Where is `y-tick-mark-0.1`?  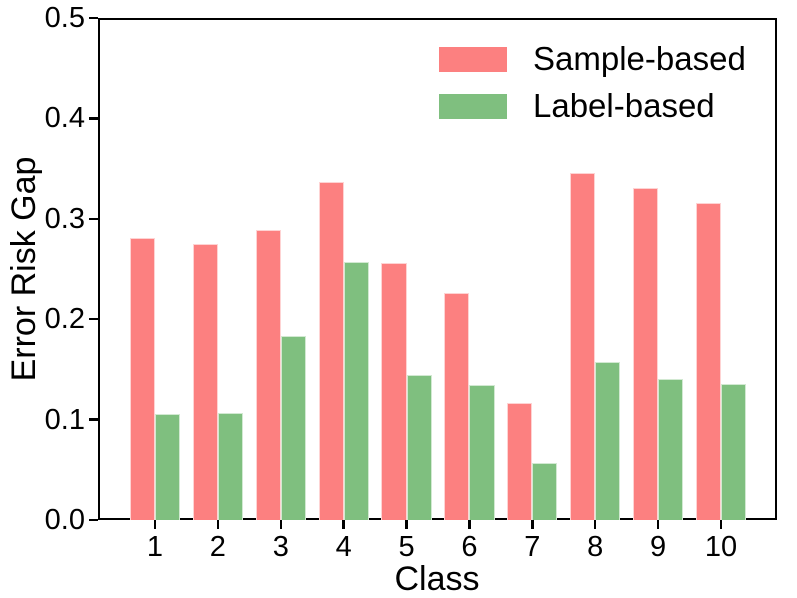
y-tick-mark-0.1 is located at coordinates (93, 419).